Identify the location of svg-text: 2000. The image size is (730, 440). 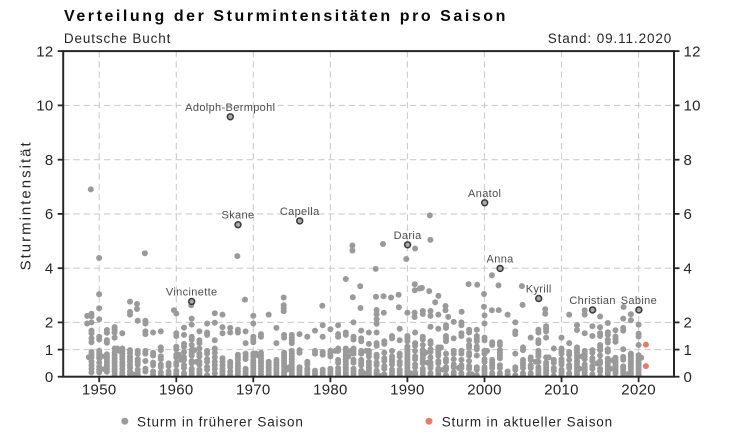
(484, 390).